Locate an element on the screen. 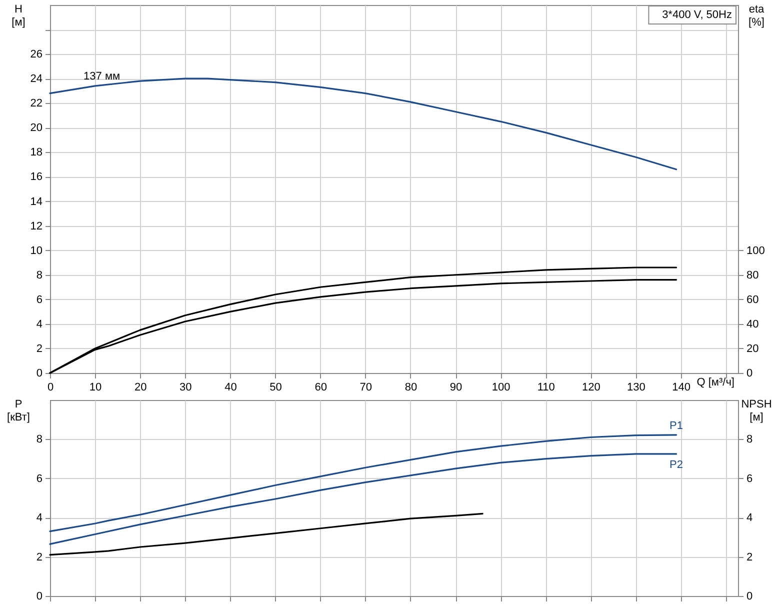  y2-tick-label: 80 is located at coordinates (752, 275).